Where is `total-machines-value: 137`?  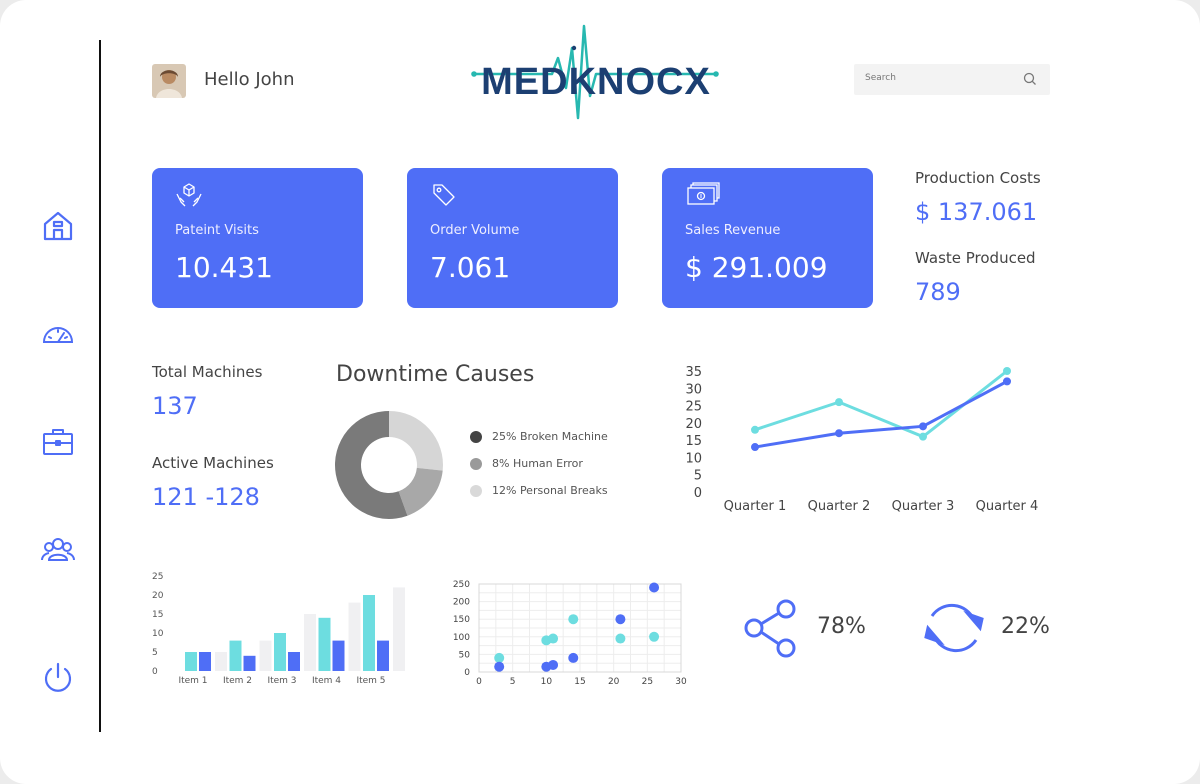
total-machines-value: 137 is located at coordinates (175, 406).